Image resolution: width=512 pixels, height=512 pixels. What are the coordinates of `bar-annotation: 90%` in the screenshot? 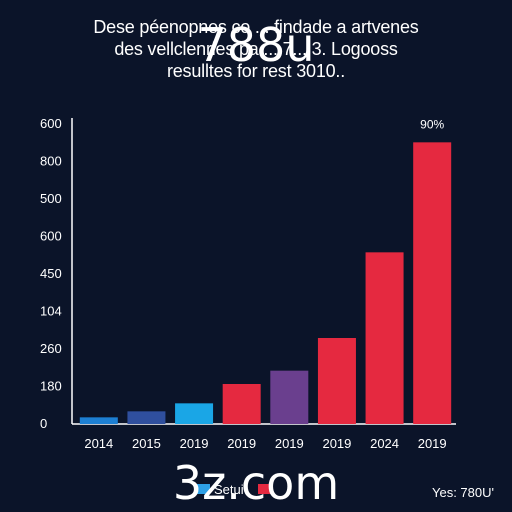 It's located at (432, 124).